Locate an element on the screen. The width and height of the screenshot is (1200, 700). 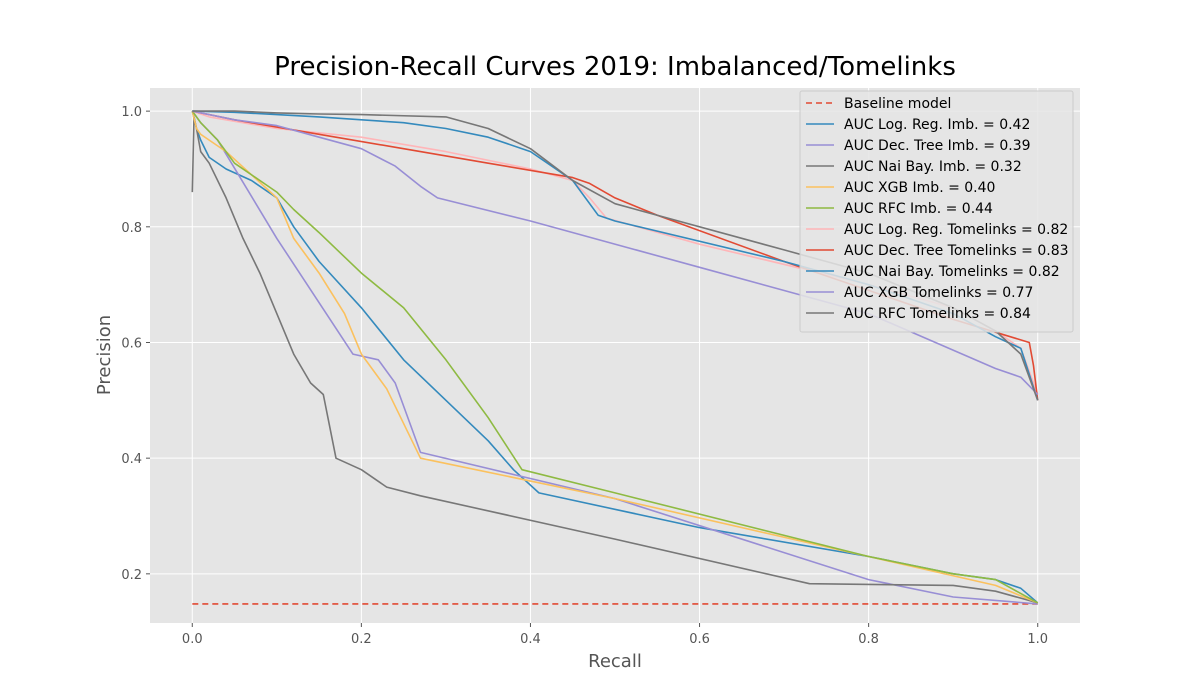
legend-label: AUC Dec. Tree Tomelinks = 0.83 is located at coordinates (956, 251).